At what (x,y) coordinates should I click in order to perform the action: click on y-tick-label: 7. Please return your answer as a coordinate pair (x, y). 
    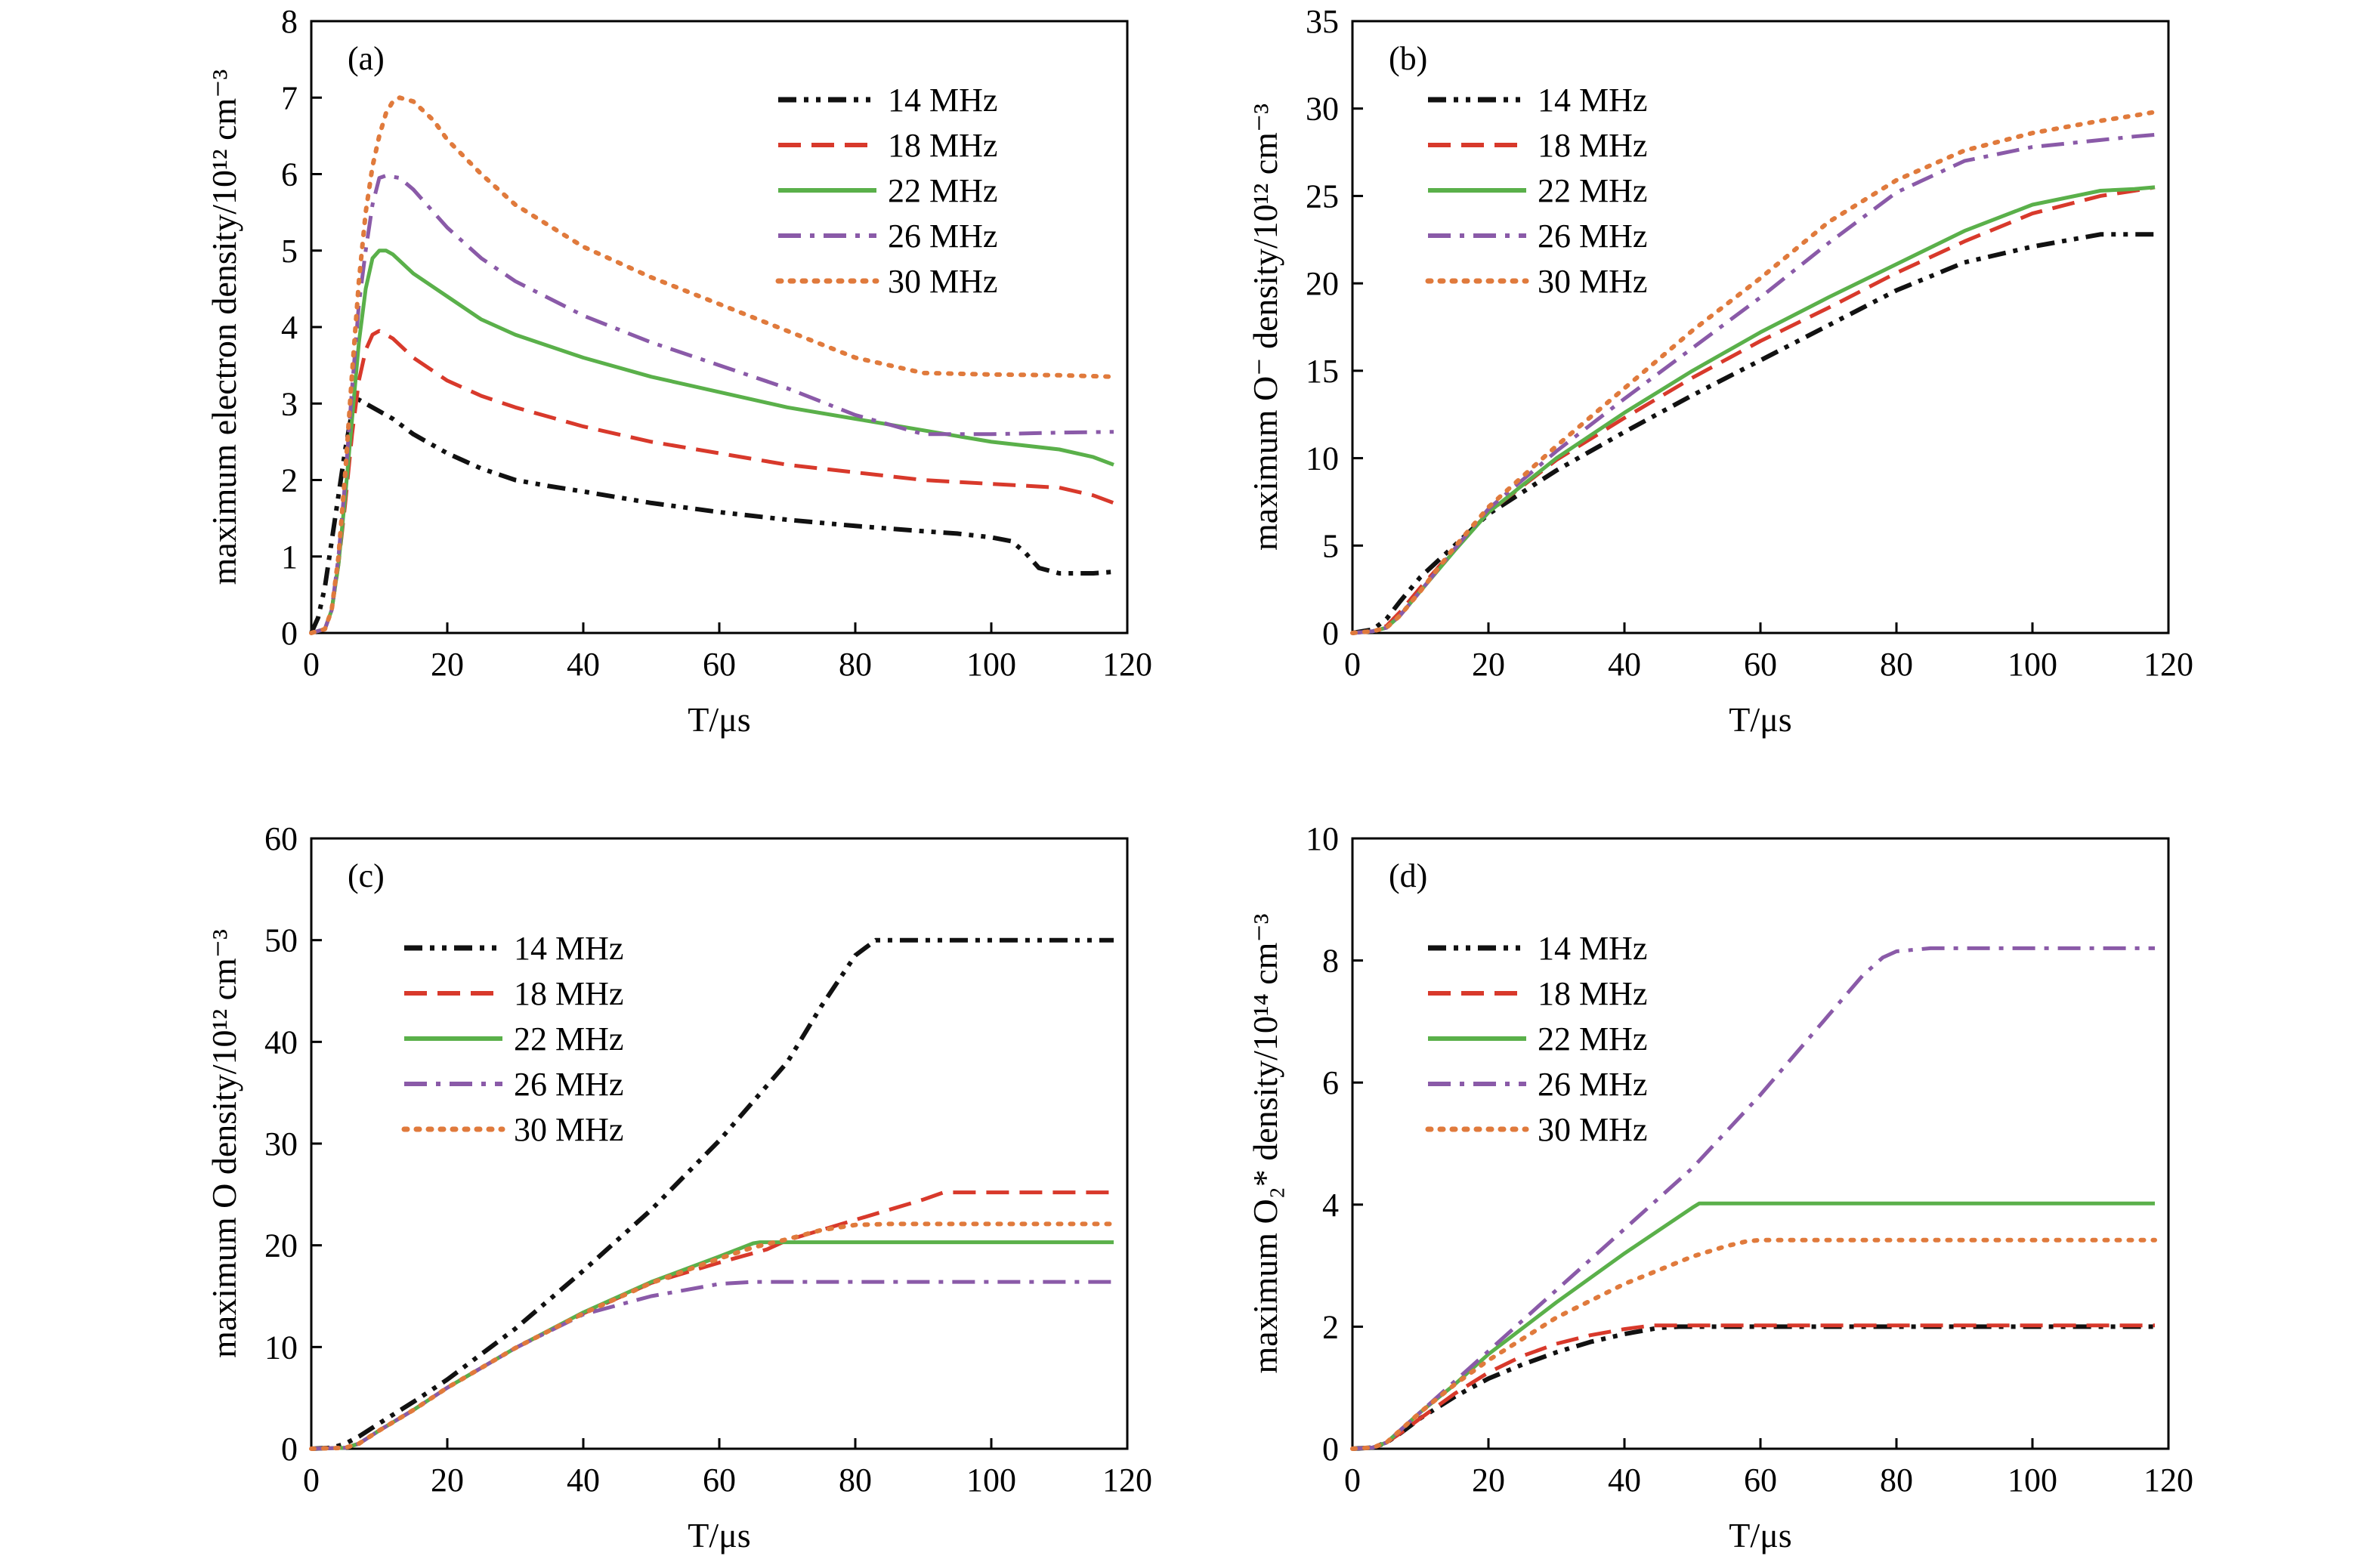
    Looking at the image, I should click on (289, 98).